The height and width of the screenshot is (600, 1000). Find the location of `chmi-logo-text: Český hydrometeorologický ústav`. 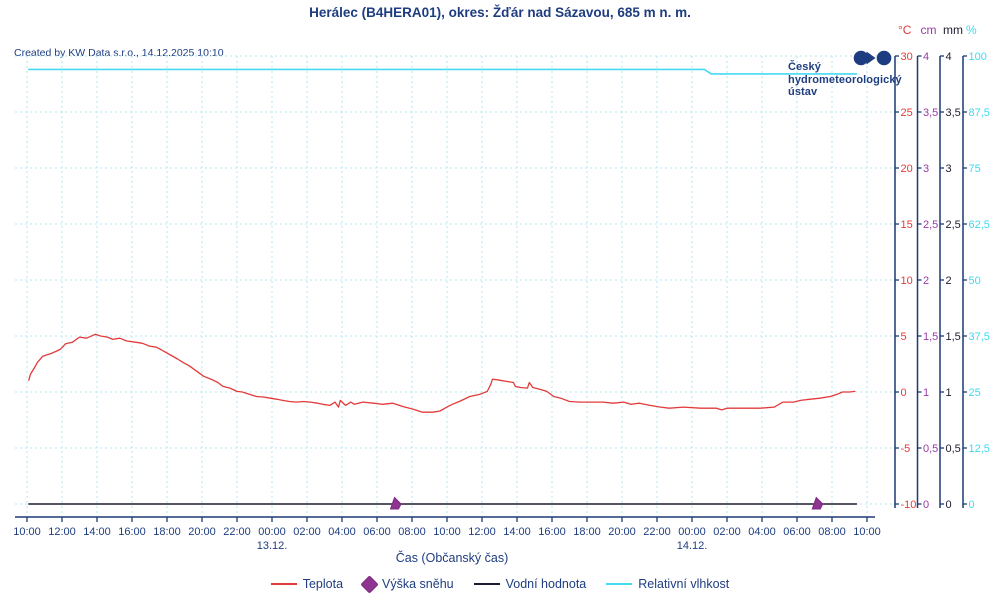

chmi-logo-text: Český hydrometeorologický ústav is located at coordinates (848, 80).